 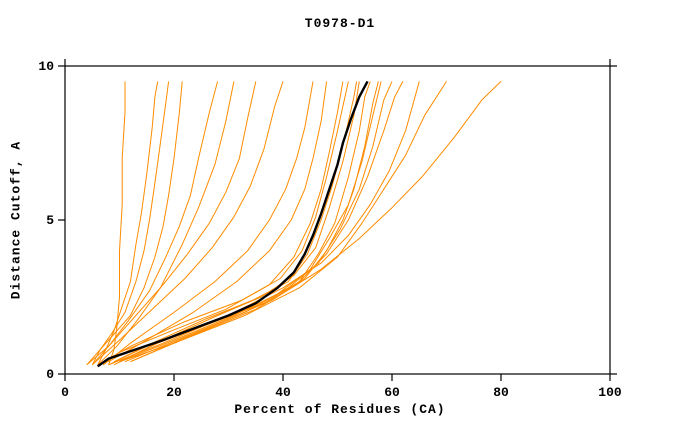 I want to click on x-tick-label: 40, so click(x=283, y=392).